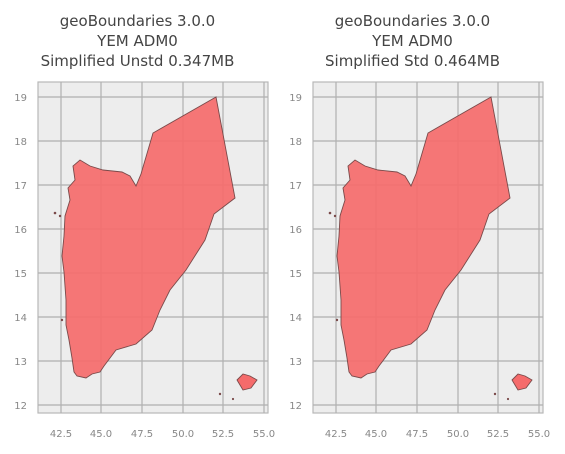  I want to click on map-title-line3: Simplified Std 0.464MB, so click(412, 61).